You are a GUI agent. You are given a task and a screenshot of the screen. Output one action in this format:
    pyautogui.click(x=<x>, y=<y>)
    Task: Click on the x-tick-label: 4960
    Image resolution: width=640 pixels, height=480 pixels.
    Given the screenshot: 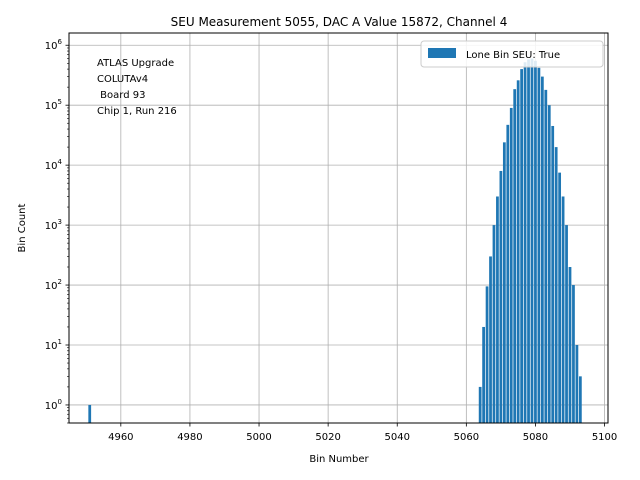 What is the action you would take?
    pyautogui.click(x=120, y=437)
    